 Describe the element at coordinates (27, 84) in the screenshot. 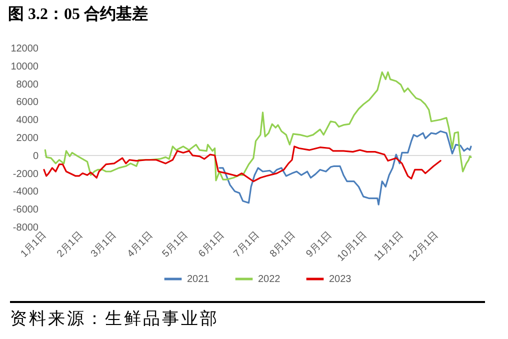

I see `y-tick-label: 8000` at that location.